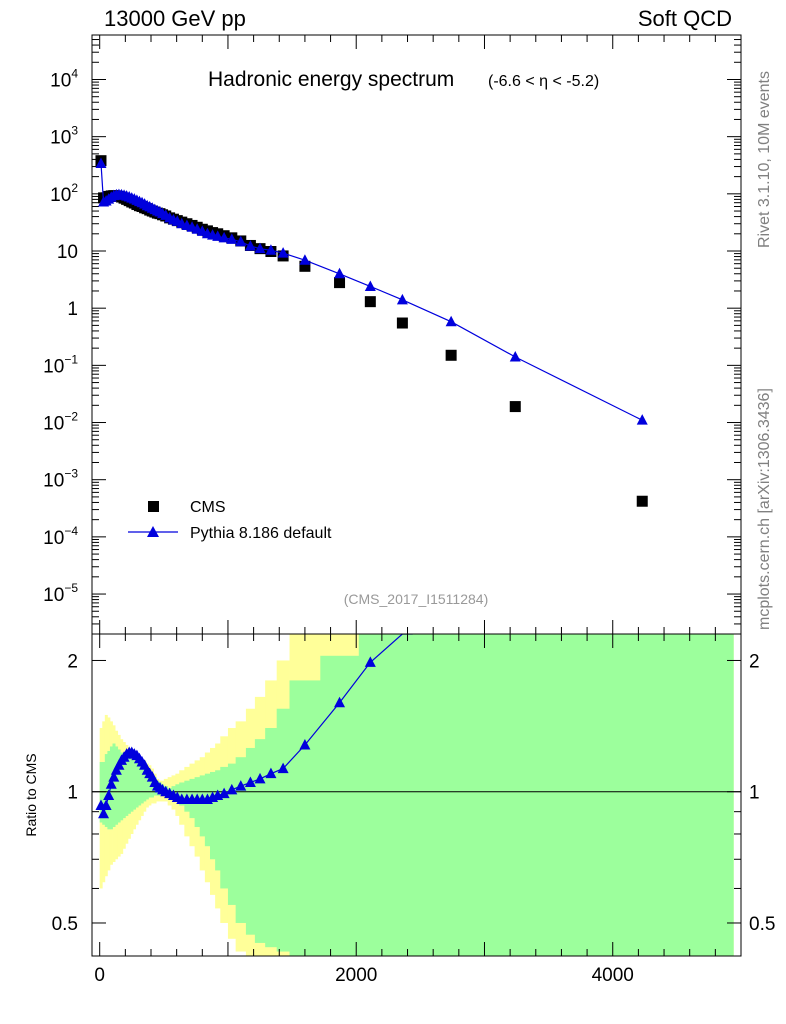 Image resolution: width=786 pixels, height=1024 pixels. I want to click on chart-title: Hadronic energy spectrum, so click(331, 79).